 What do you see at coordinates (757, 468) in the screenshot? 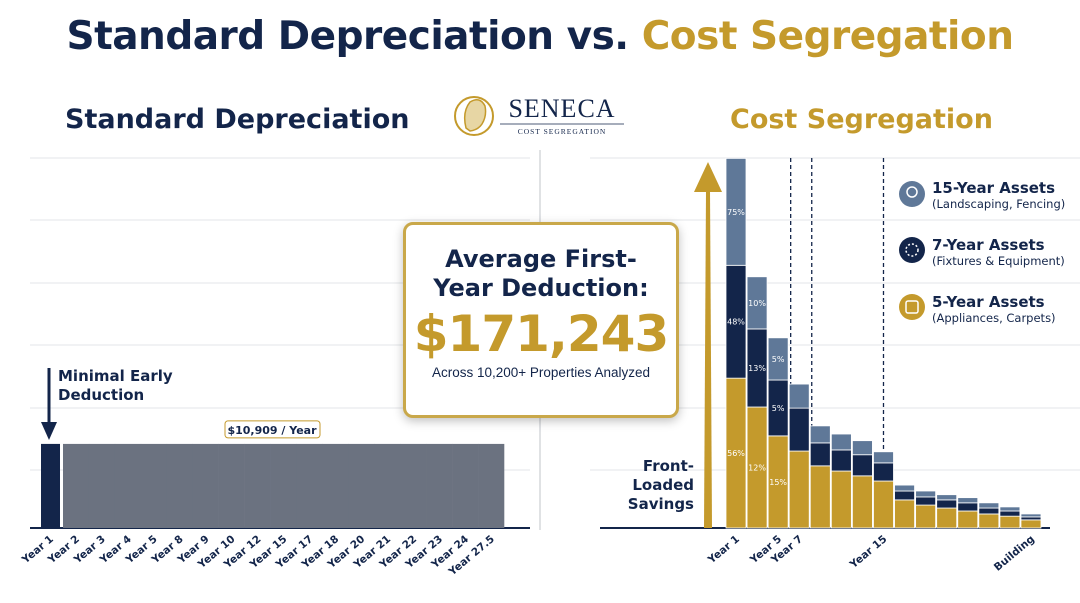
I see `segment-label: 12%` at bounding box center [757, 468].